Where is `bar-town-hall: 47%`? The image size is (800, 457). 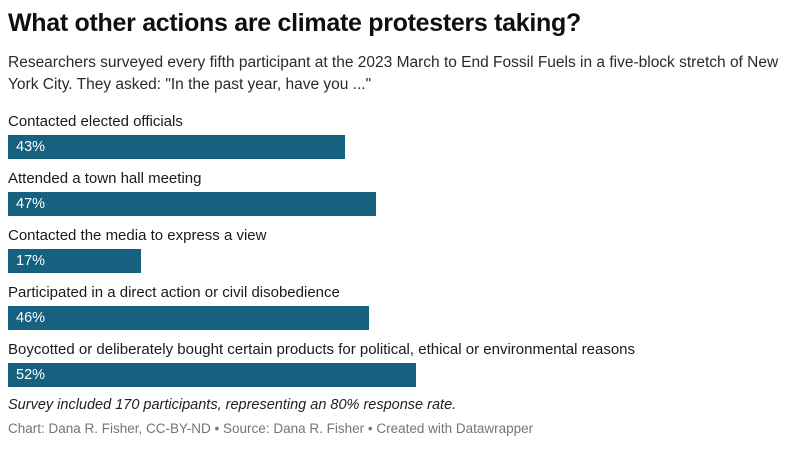
bar-town-hall: 47% is located at coordinates (192, 204).